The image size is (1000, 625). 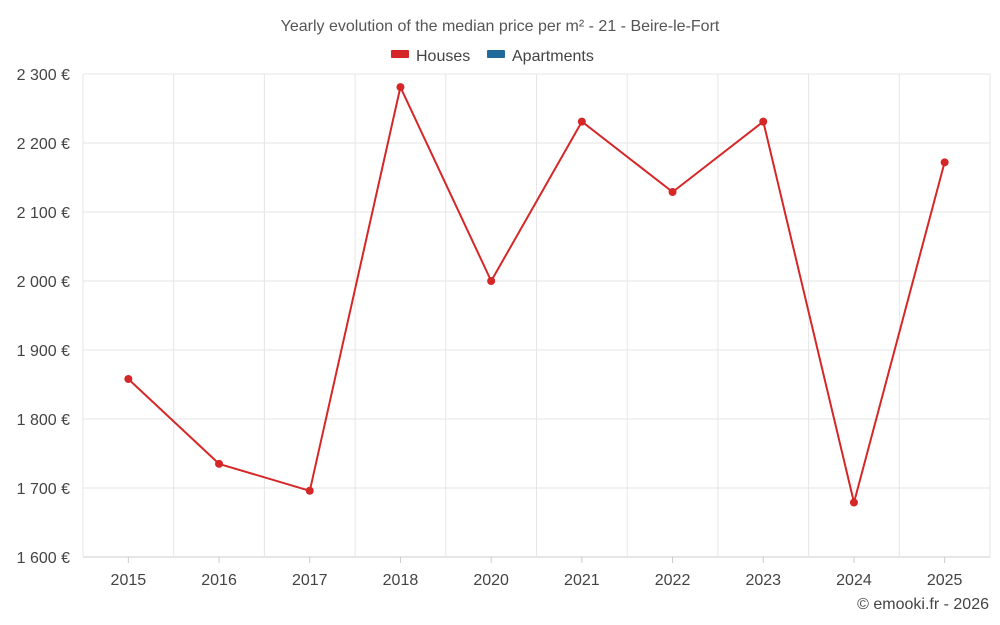 I want to click on x-tick-label: 2021, so click(x=582, y=580).